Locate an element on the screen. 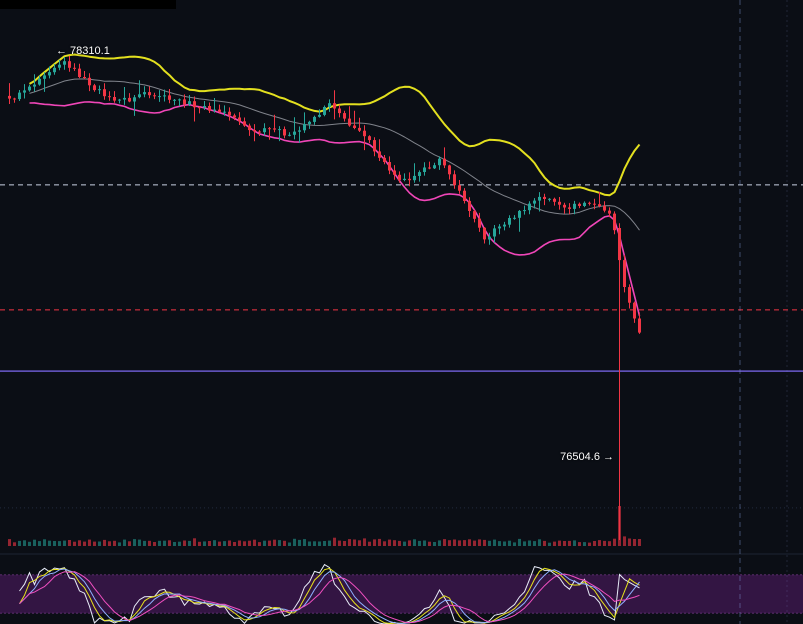 This screenshot has height=624, width=803. oscillator-line-slow is located at coordinates (329, 596).